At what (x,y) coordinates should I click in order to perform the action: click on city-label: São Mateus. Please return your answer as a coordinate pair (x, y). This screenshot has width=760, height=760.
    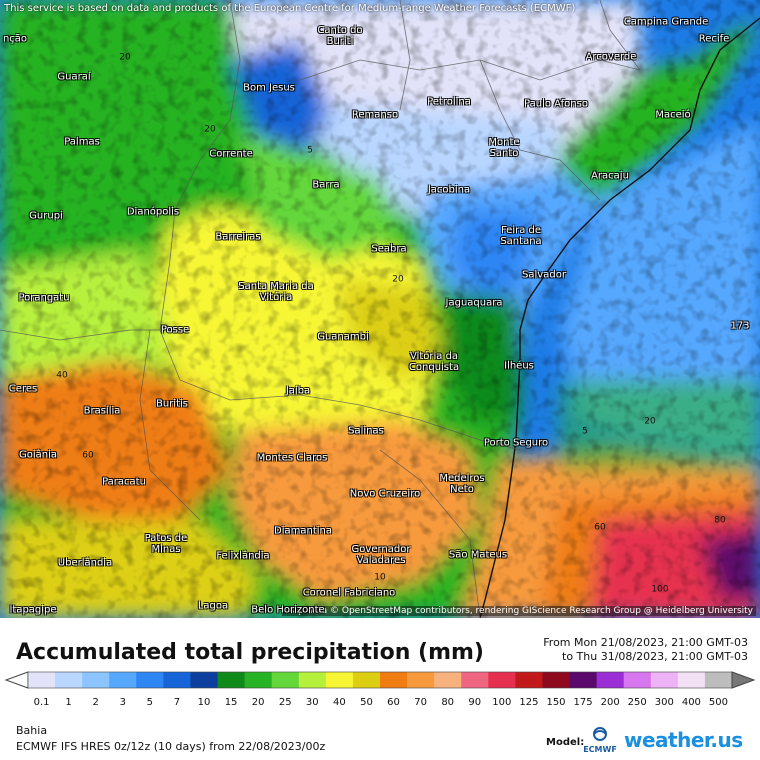
    Looking at the image, I should click on (478, 555).